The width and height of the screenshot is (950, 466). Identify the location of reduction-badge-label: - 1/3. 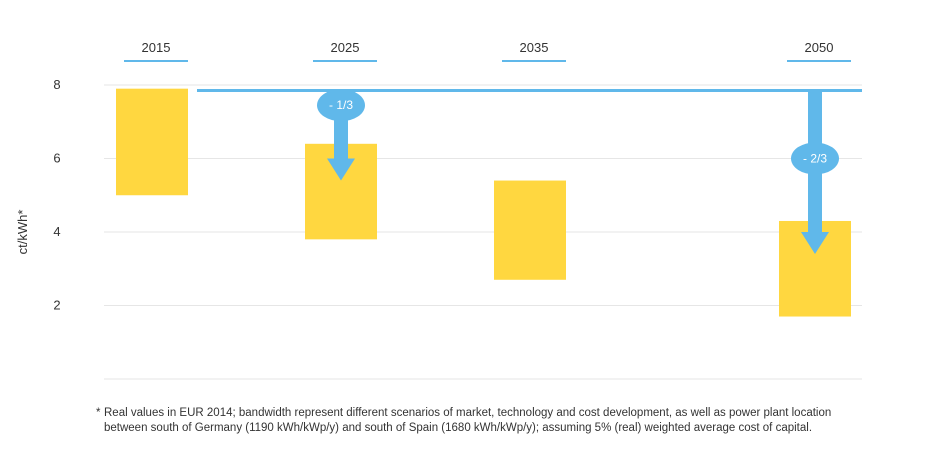
(341, 105).